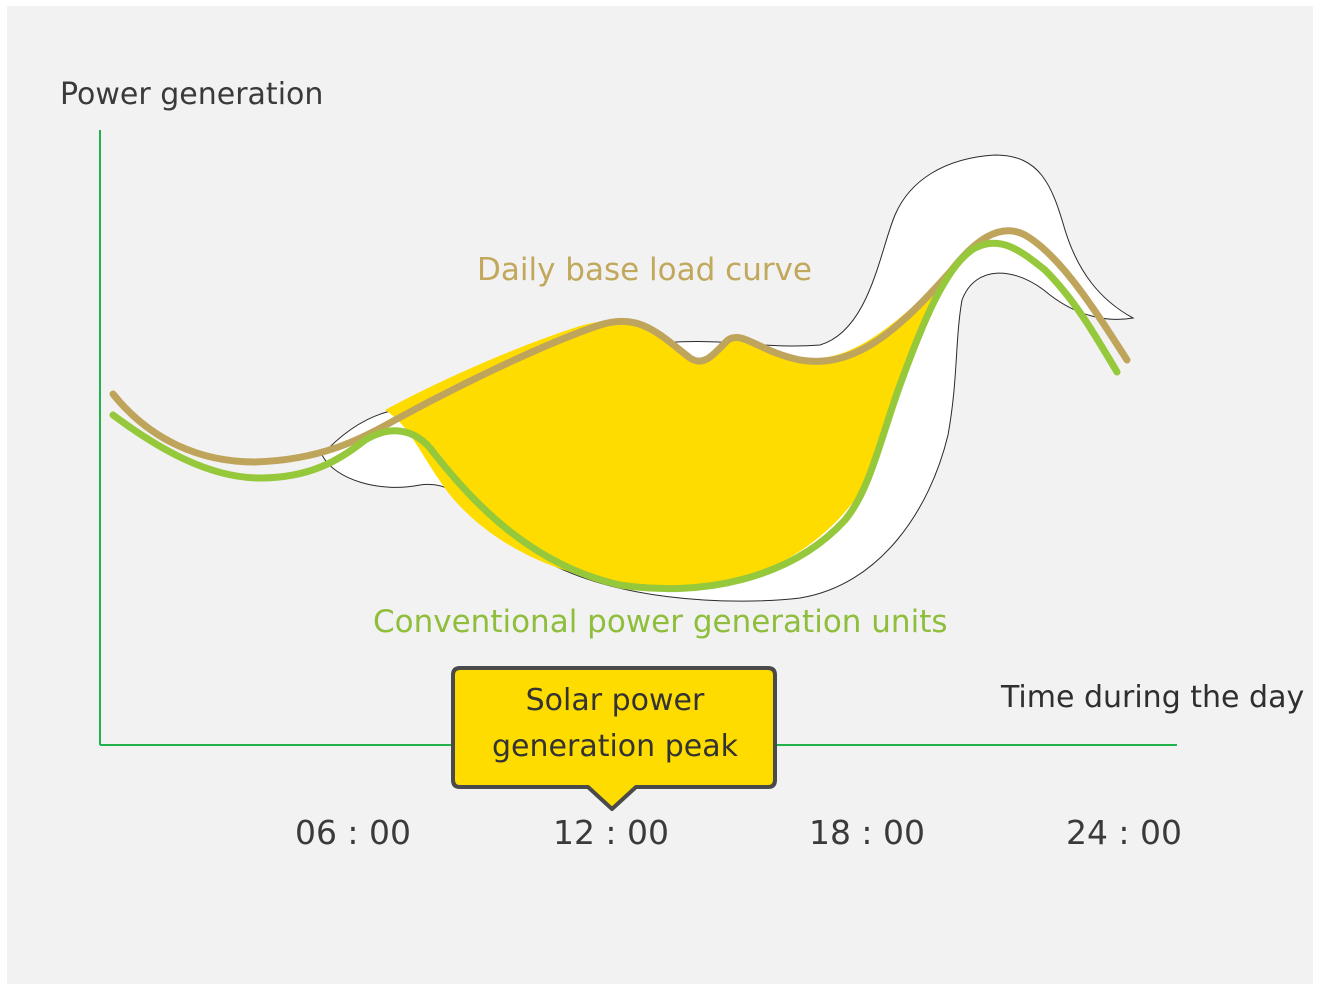 Image resolution: width=1320 pixels, height=990 pixels. What do you see at coordinates (353, 832) in the screenshot?
I see `tick-label-0600: 06 : 00` at bounding box center [353, 832].